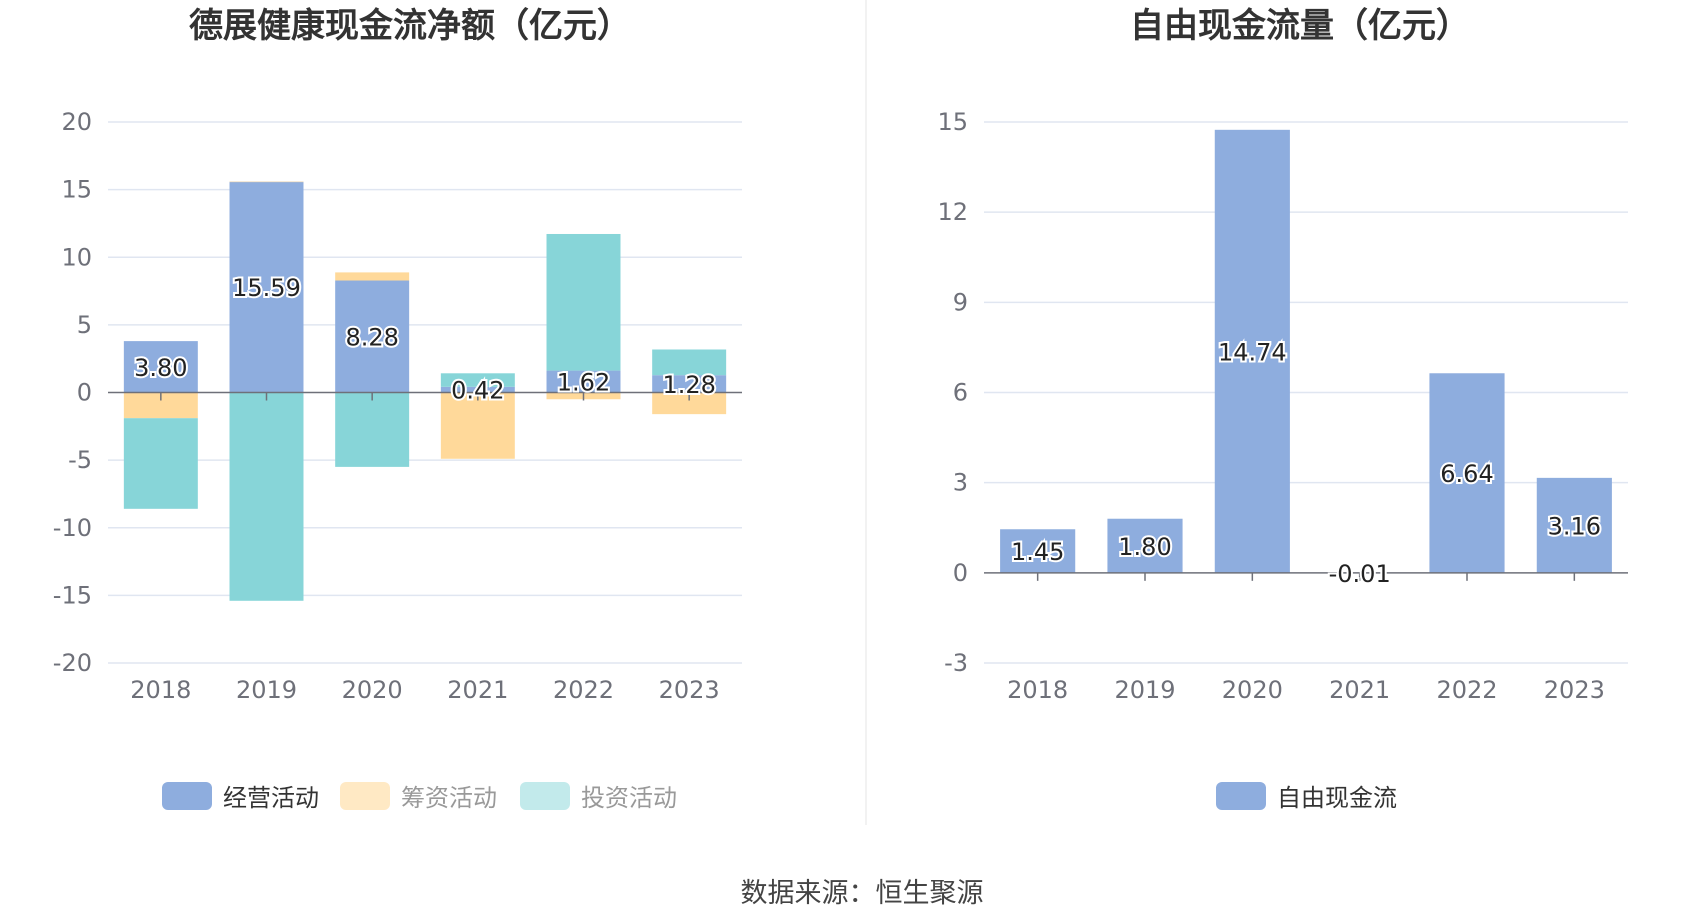 This screenshot has height=918, width=1700. What do you see at coordinates (372, 429) in the screenshot?
I see `left-bar-2020-s2` at bounding box center [372, 429].